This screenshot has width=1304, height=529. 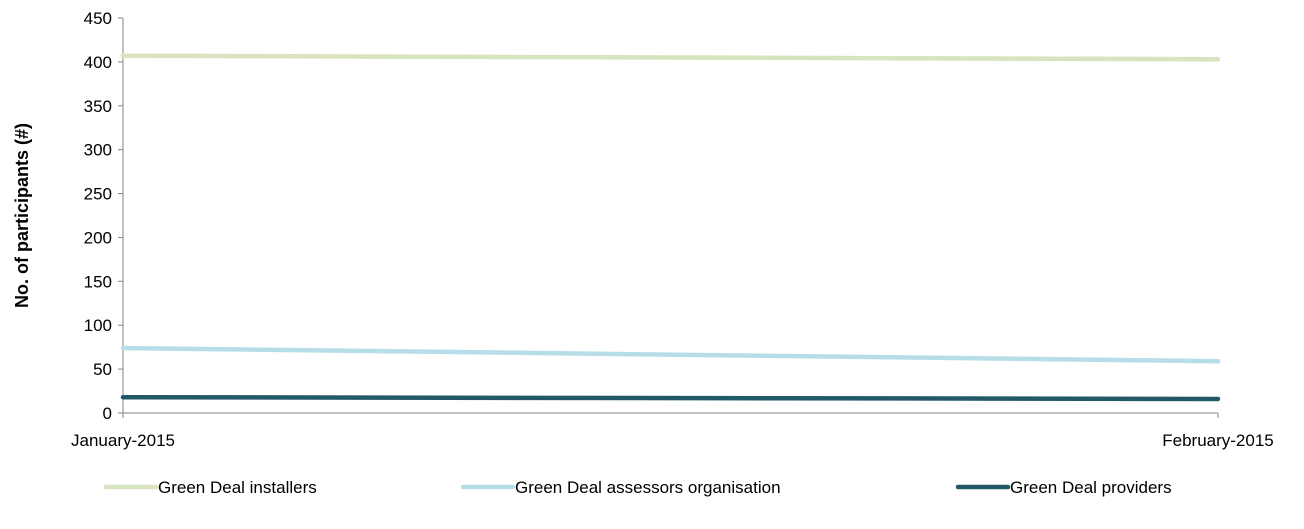 I want to click on y-tick-label: 0, so click(x=107, y=413).